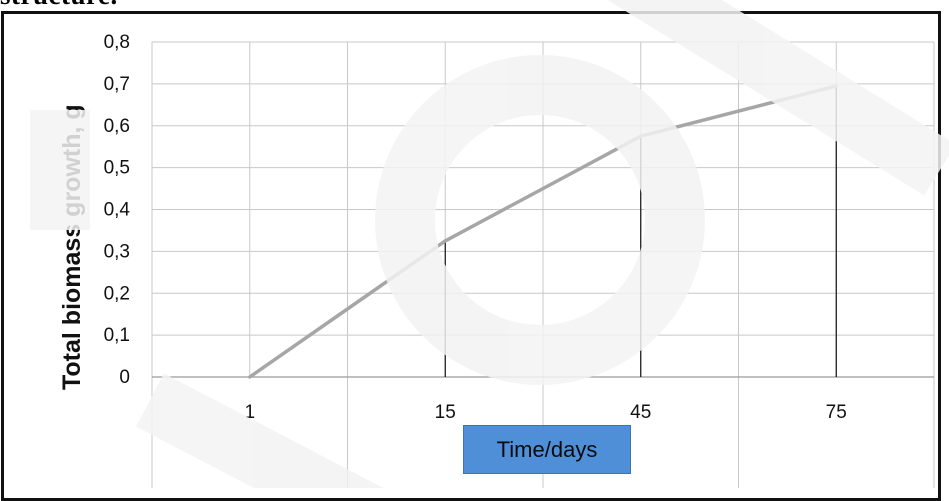 This screenshot has height=501, width=949. I want to click on y-tick-label: 0,2, so click(117, 293).